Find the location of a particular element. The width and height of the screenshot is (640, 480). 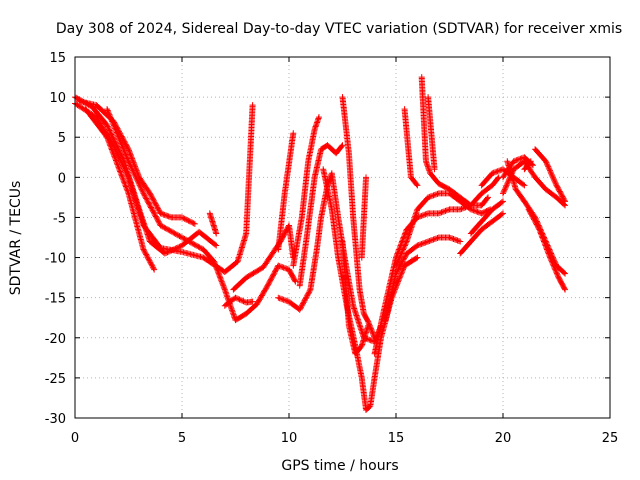

y-tick-label: -5 is located at coordinates (59, 218).